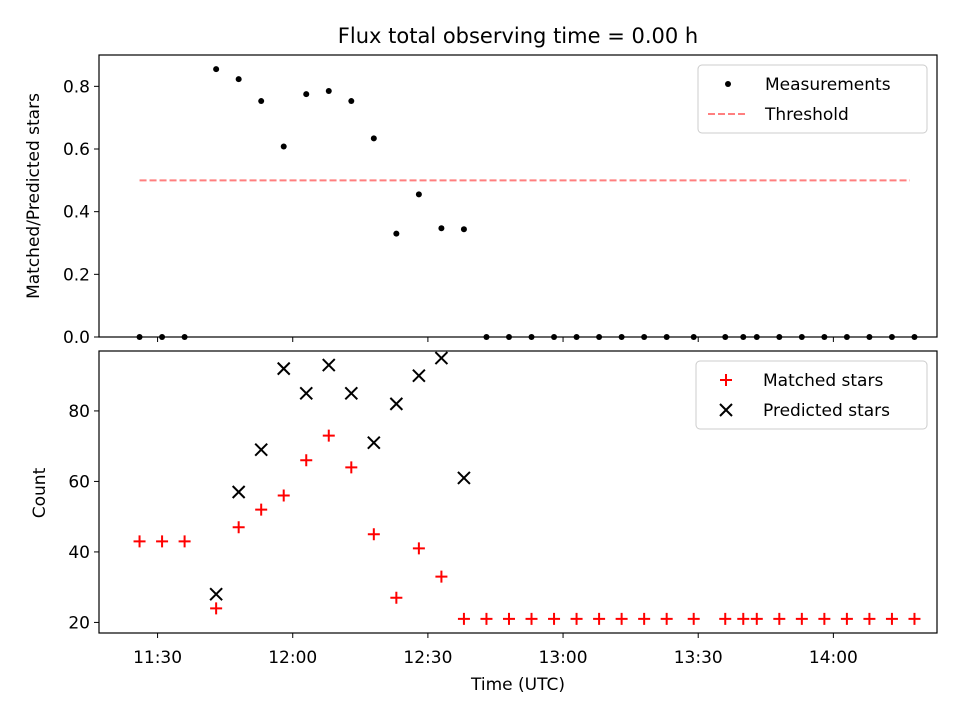  Describe the element at coordinates (40, 492) in the screenshot. I see `bottom-ylabel: Count` at that location.